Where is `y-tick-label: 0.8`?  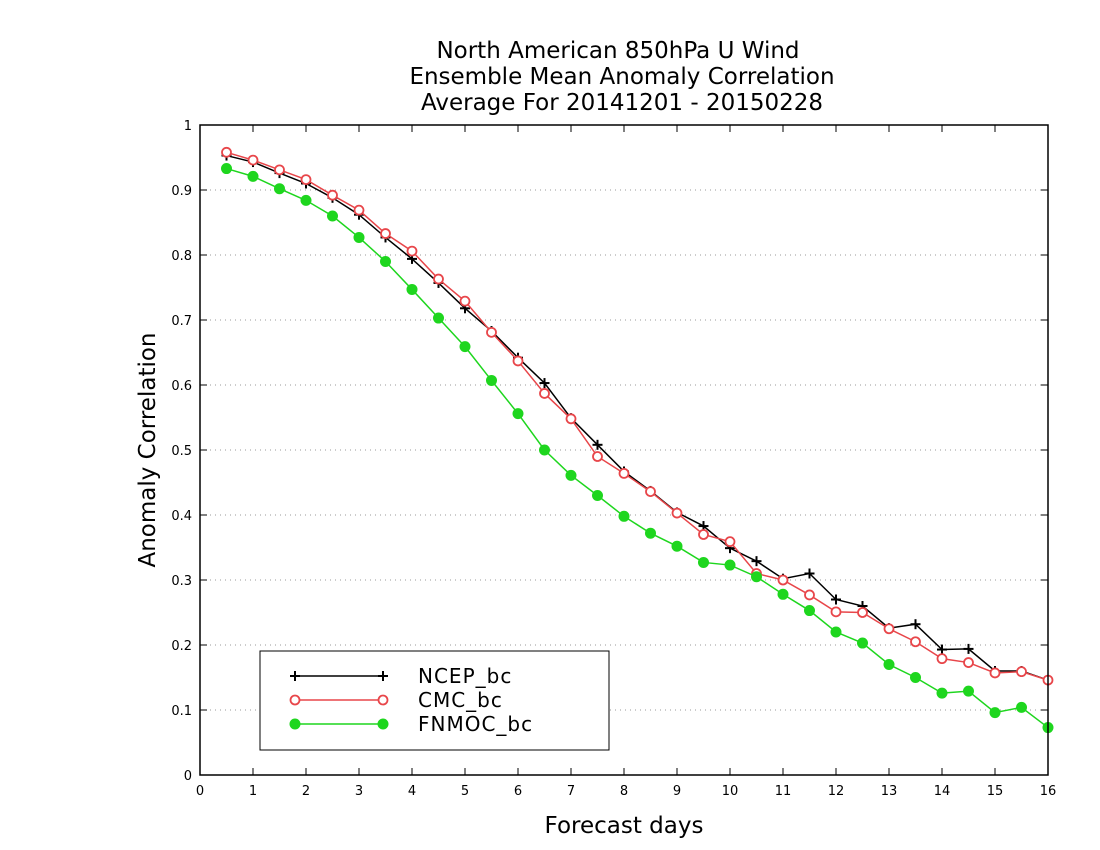 y-tick-label: 0.8 is located at coordinates (181, 256).